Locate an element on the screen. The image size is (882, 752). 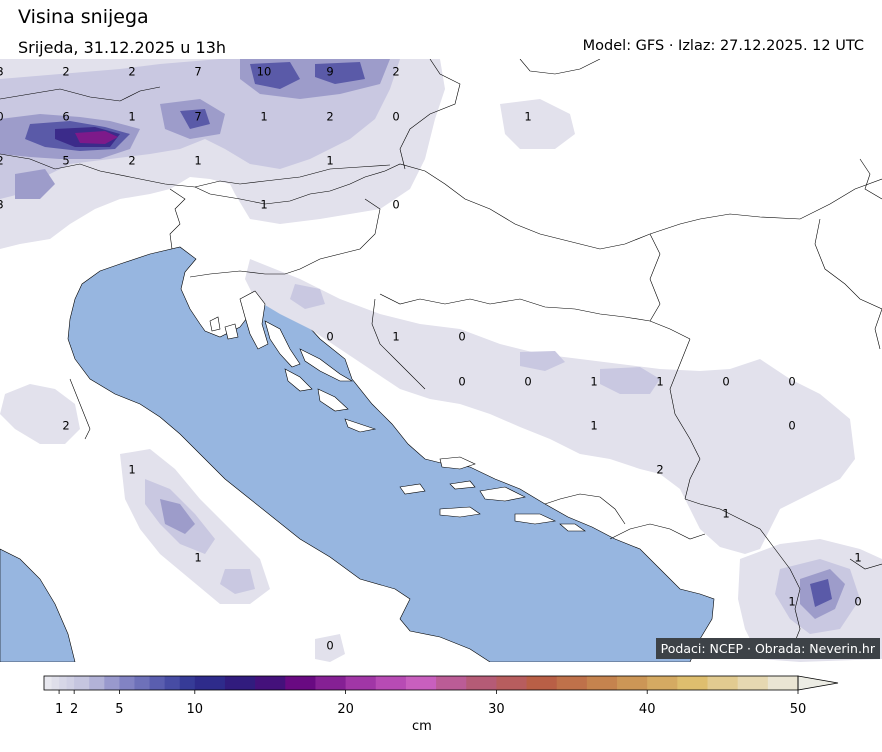
snow-depth-value: 10 is located at coordinates (264, 72).